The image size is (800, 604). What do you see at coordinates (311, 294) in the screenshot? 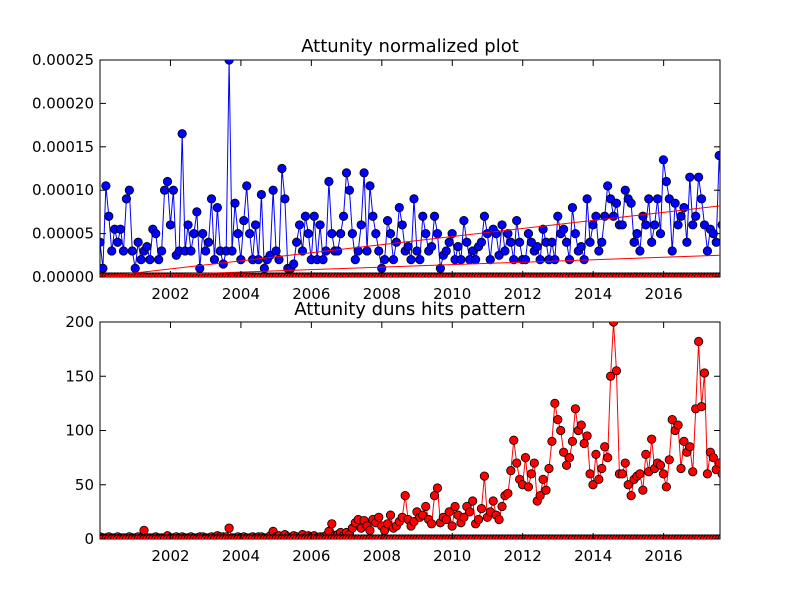
I see `x-tick-label: 2006` at bounding box center [311, 294].